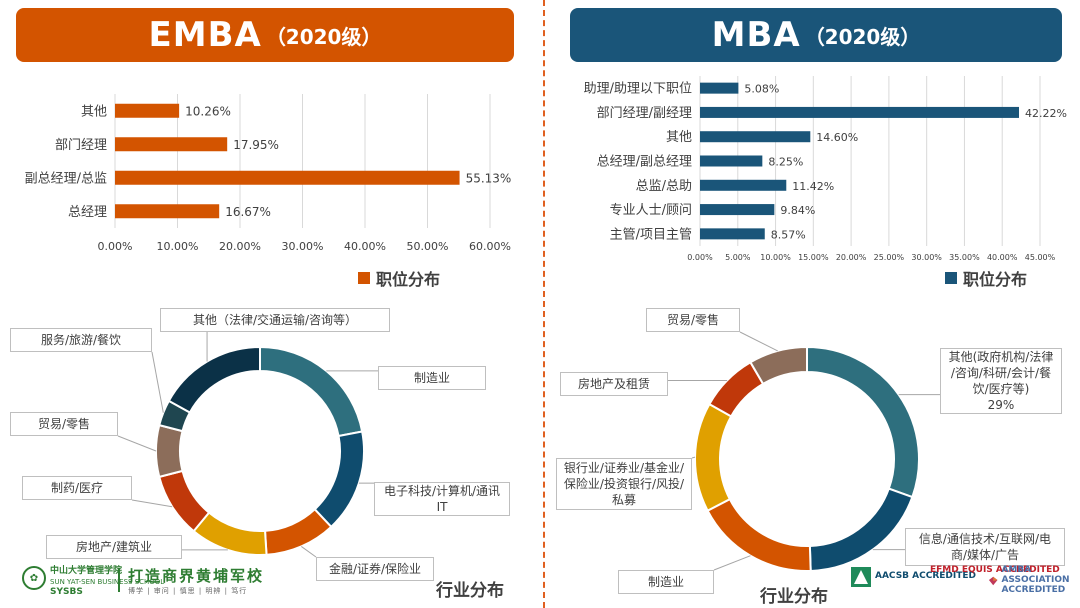 The image size is (1080, 608). What do you see at coordinates (794, 594) in the screenshot?
I see `mba-industry-title: 行业分布` at bounding box center [794, 594].